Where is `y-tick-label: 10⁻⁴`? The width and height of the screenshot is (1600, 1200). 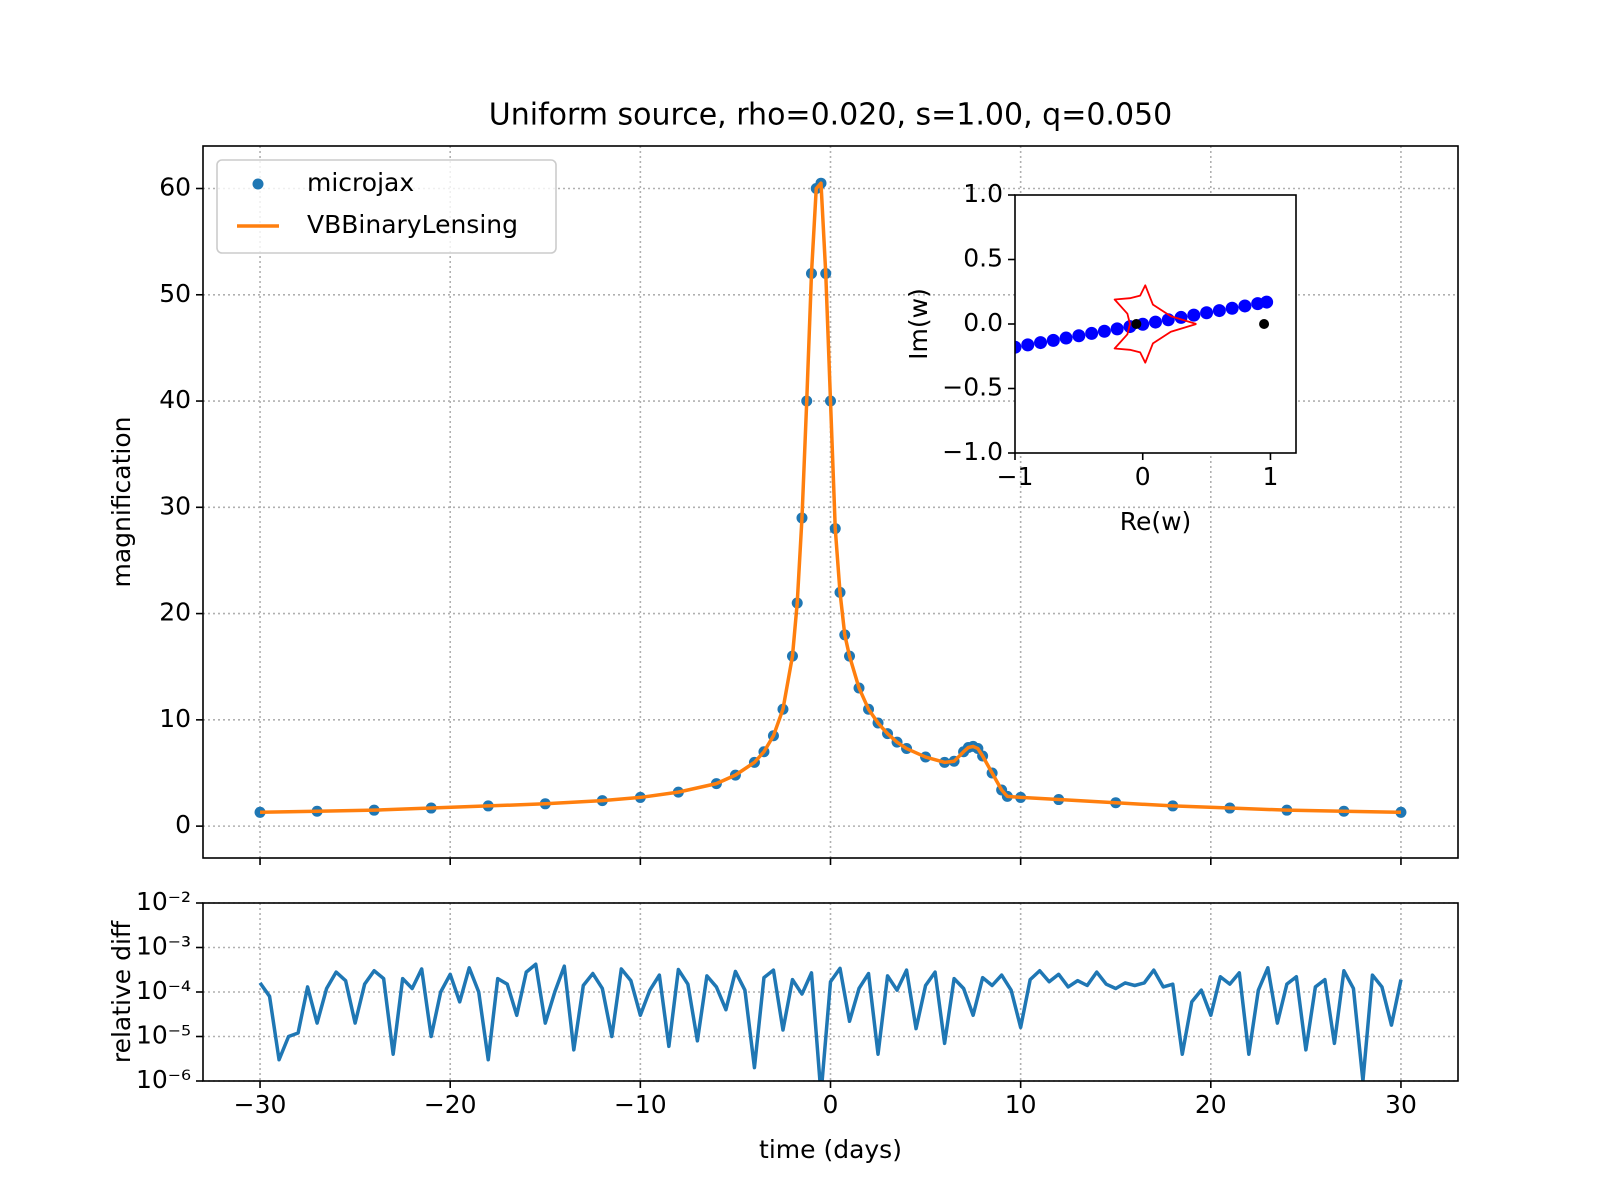
y-tick-label: 10⁻⁴ is located at coordinates (163, 990).